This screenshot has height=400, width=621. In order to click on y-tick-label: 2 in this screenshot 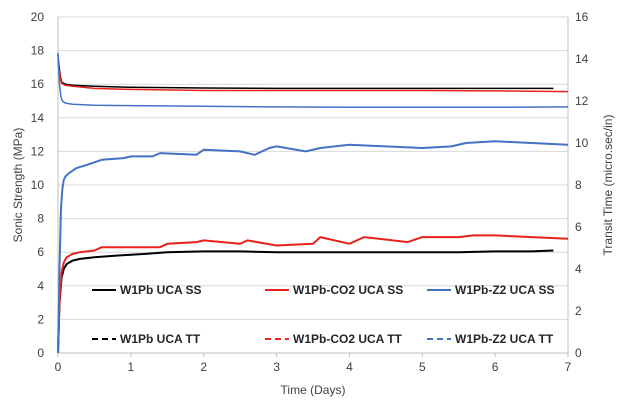, I will do `click(40, 319)`.